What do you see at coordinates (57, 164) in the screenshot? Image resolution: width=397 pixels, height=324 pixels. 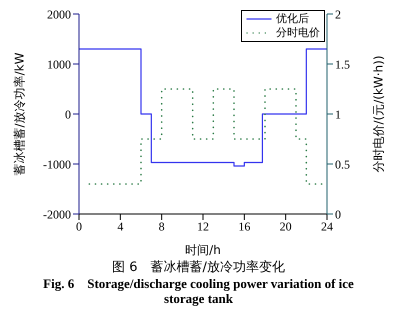 I see `y-tick-label: -1000` at bounding box center [57, 164].